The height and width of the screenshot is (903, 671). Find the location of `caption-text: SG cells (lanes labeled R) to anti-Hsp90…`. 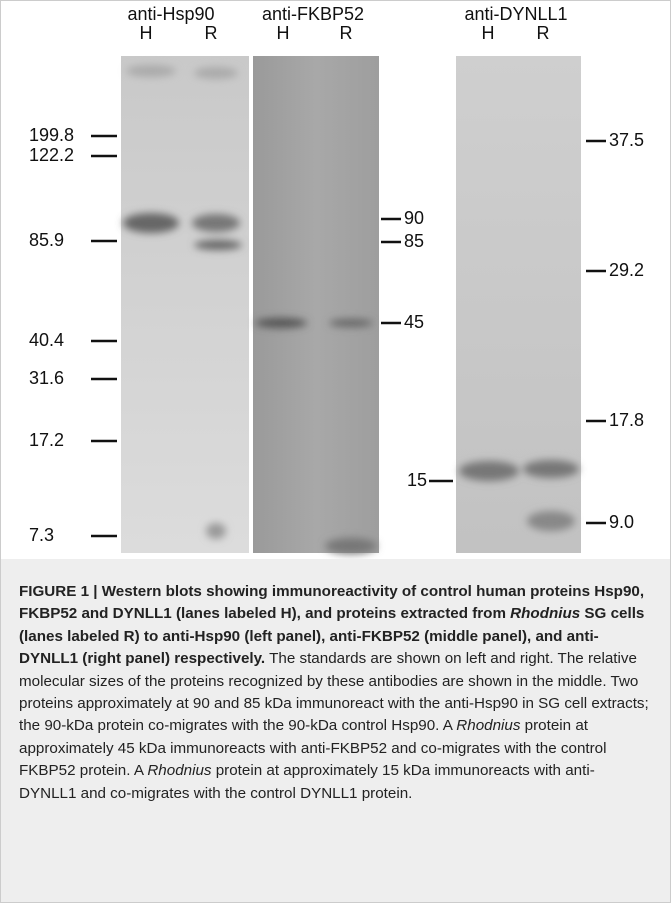

caption-text: SG cells (lanes labeled R) to anti-Hsp90… is located at coordinates (332, 636).